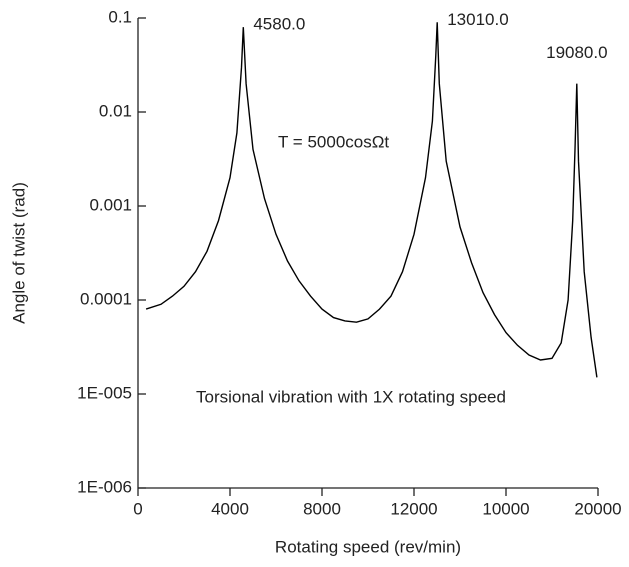  Describe the element at coordinates (104, 392) in the screenshot. I see `y-tick-label: 1E-005` at that location.